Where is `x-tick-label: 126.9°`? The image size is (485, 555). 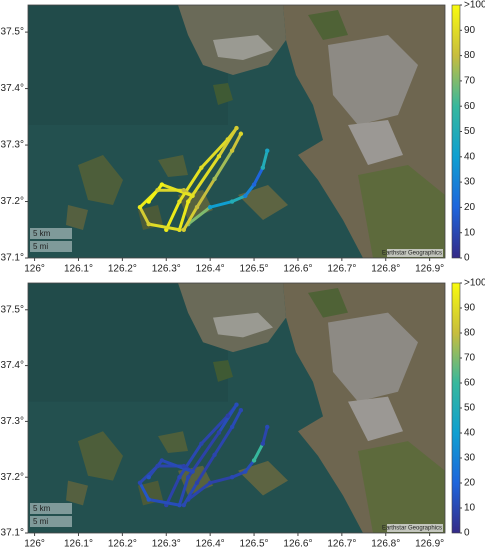 x-tick-label: 126.9° is located at coordinates (429, 269).